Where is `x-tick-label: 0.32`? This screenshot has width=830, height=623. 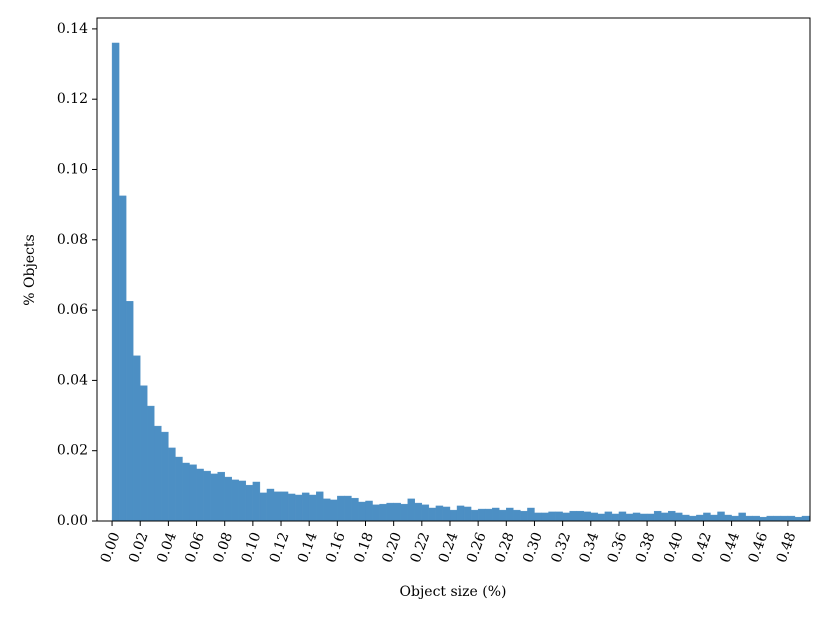
x-tick-label: 0.32 is located at coordinates (561, 547).